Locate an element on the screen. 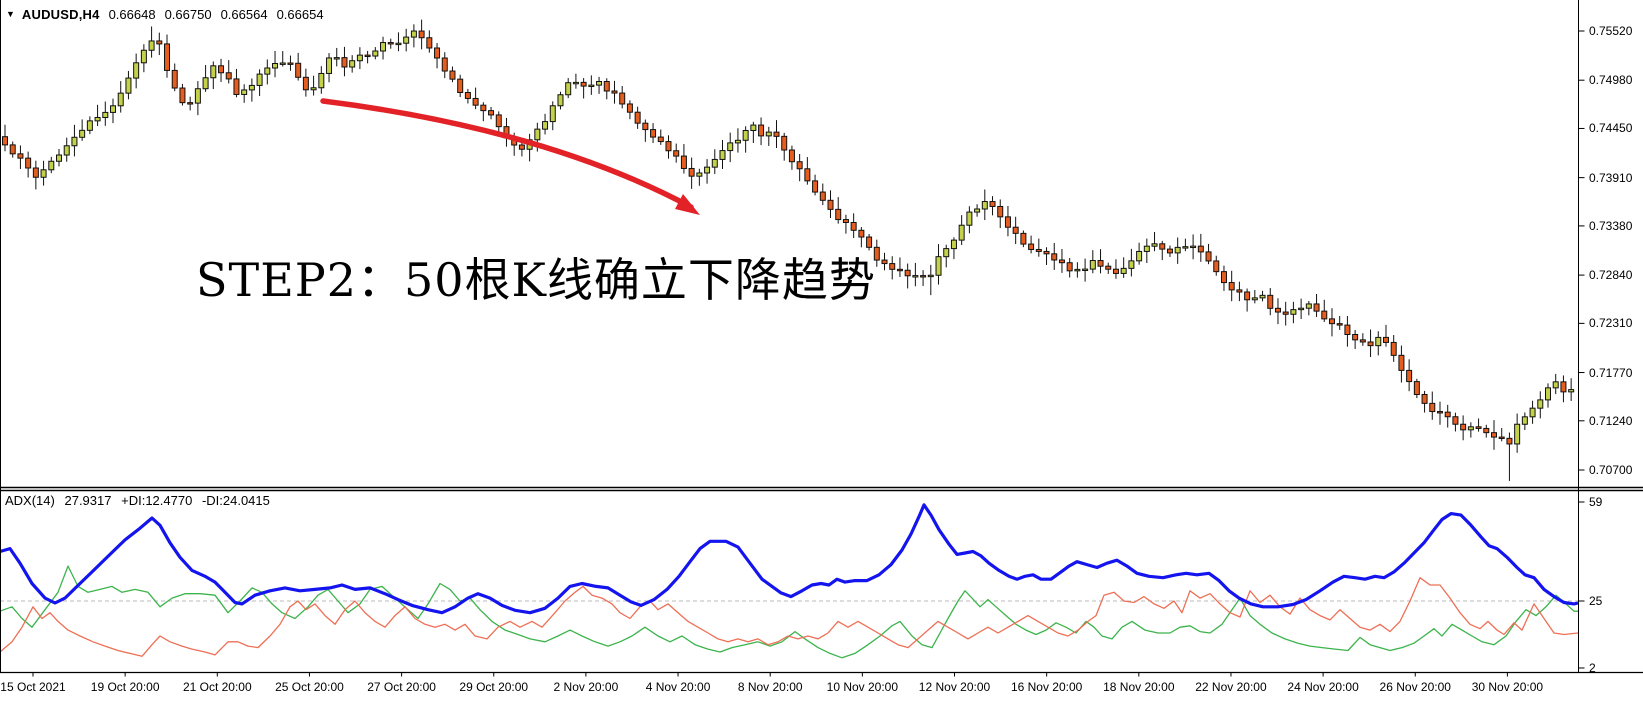  price-axis-label: 0.70700 is located at coordinates (1611, 470).